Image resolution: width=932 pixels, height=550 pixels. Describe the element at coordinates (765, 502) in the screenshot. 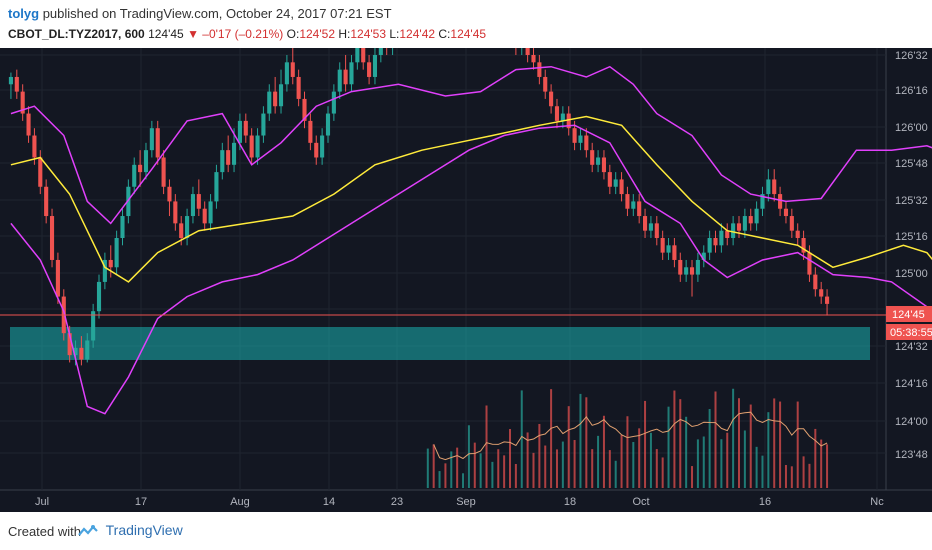

I see `time-tick-label: 16` at that location.